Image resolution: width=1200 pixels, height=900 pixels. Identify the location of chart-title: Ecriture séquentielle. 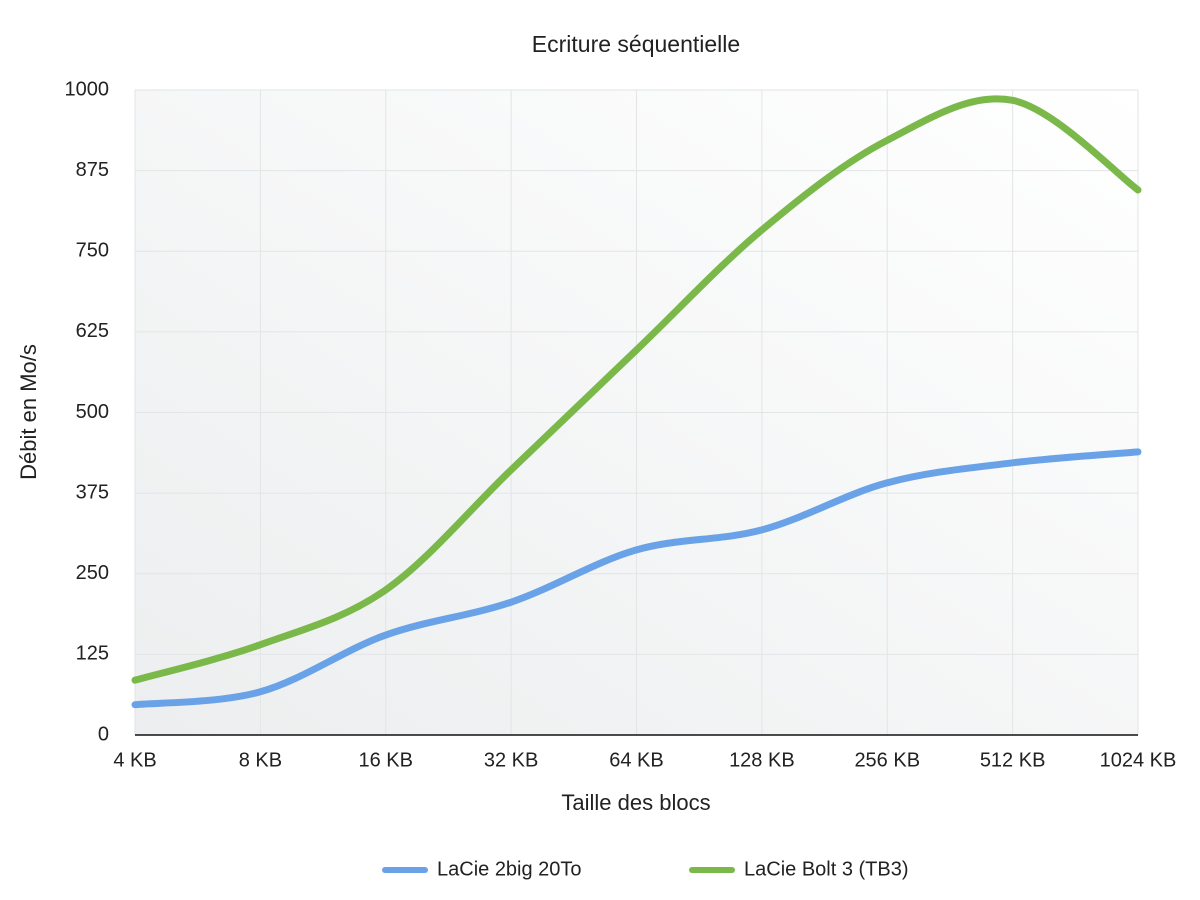
(636, 44).